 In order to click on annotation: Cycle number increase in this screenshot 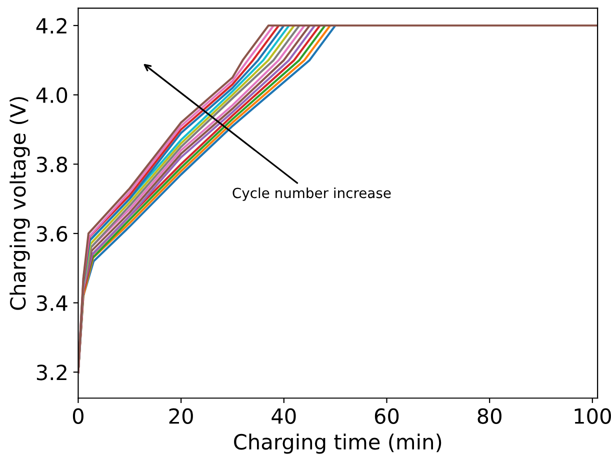, I will do `click(311, 194)`.